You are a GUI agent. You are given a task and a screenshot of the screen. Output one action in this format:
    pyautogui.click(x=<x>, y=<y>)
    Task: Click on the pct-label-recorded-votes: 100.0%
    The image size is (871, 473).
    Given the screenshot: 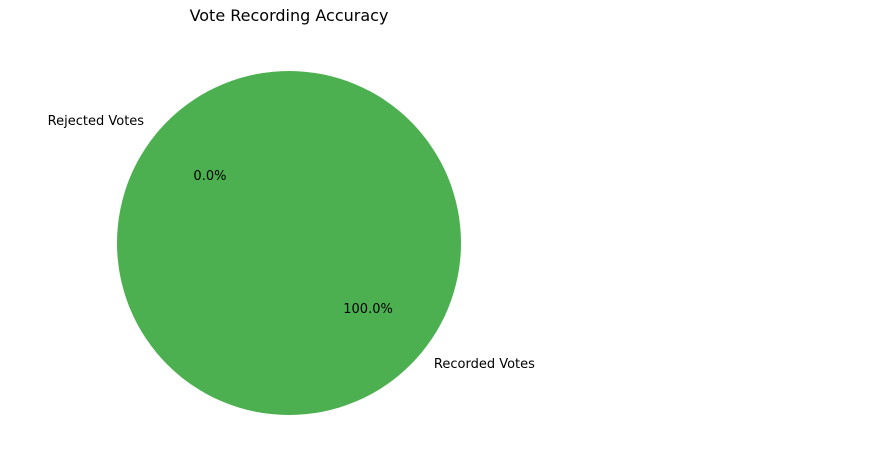 What is the action you would take?
    pyautogui.click(x=368, y=309)
    